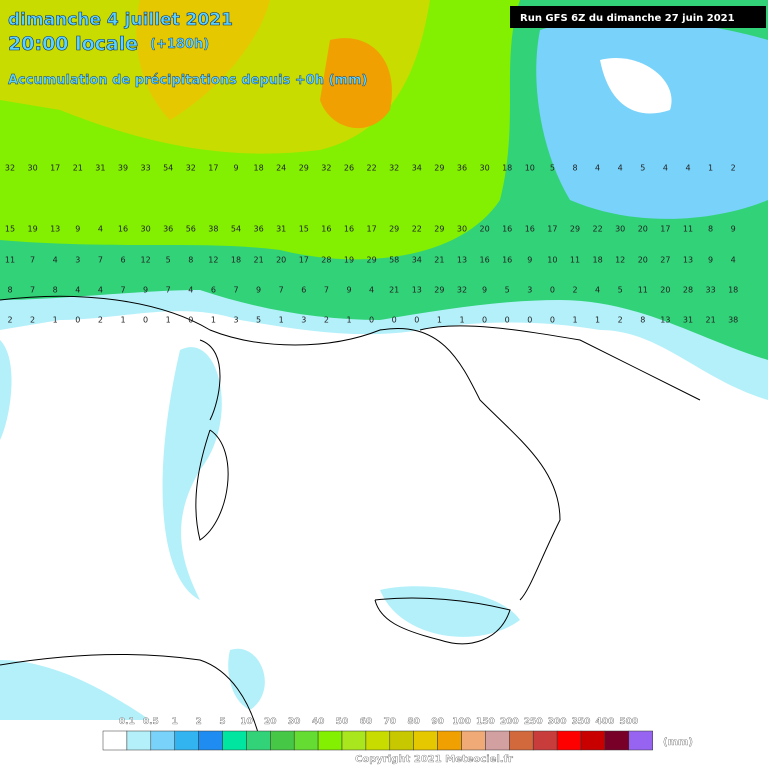 The width and height of the screenshot is (768, 768). What do you see at coordinates (304, 229) in the screenshot?
I see `grid-value: 15` at bounding box center [304, 229].